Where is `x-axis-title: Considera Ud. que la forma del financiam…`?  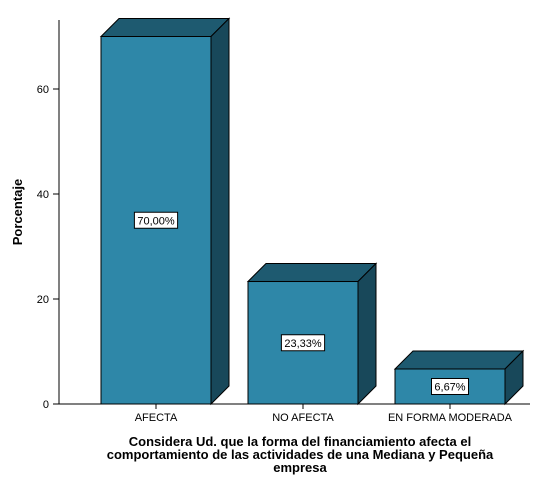
x-axis-title: Considera Ud. que la forma del financiam… is located at coordinates (300, 454).